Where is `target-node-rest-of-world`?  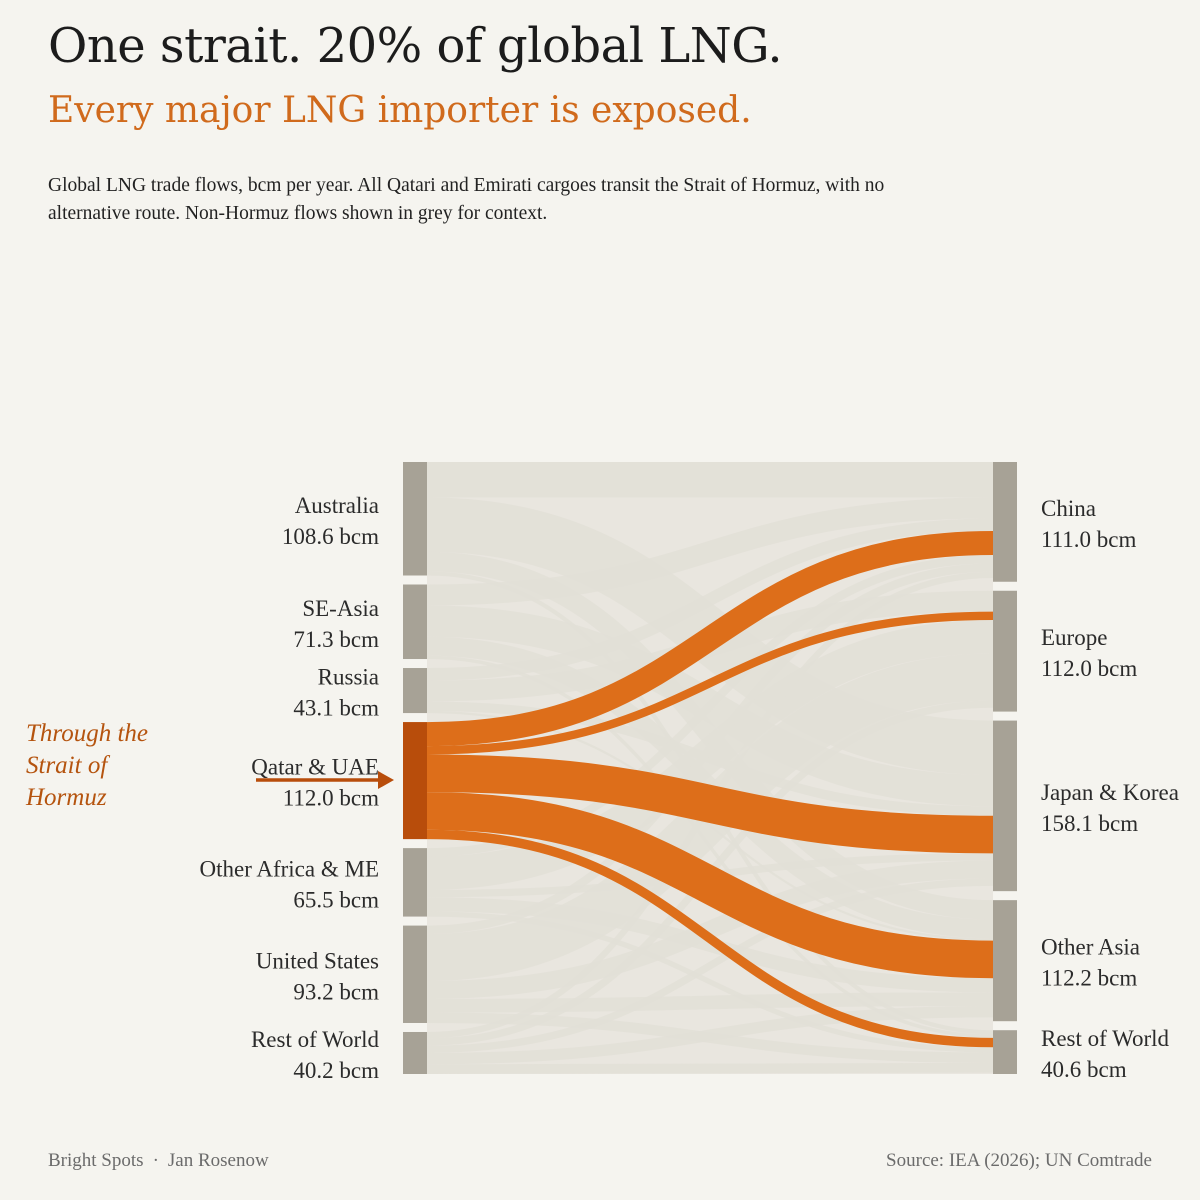 target-node-rest-of-world is located at coordinates (1005, 1052).